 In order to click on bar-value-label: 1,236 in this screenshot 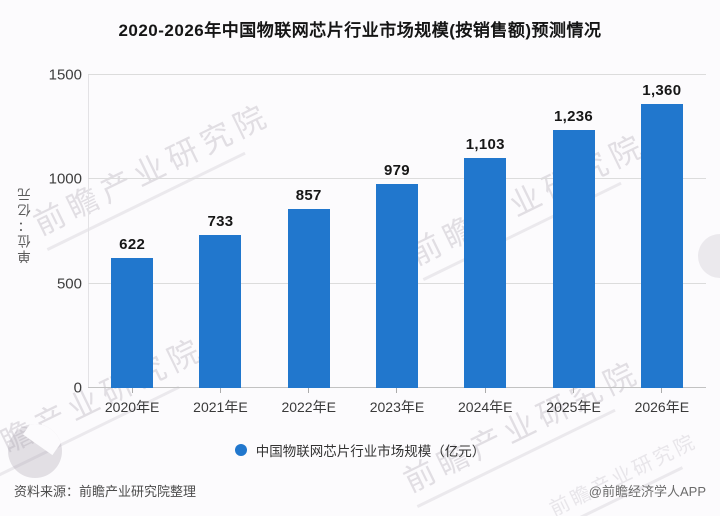, I will do `click(574, 117)`.